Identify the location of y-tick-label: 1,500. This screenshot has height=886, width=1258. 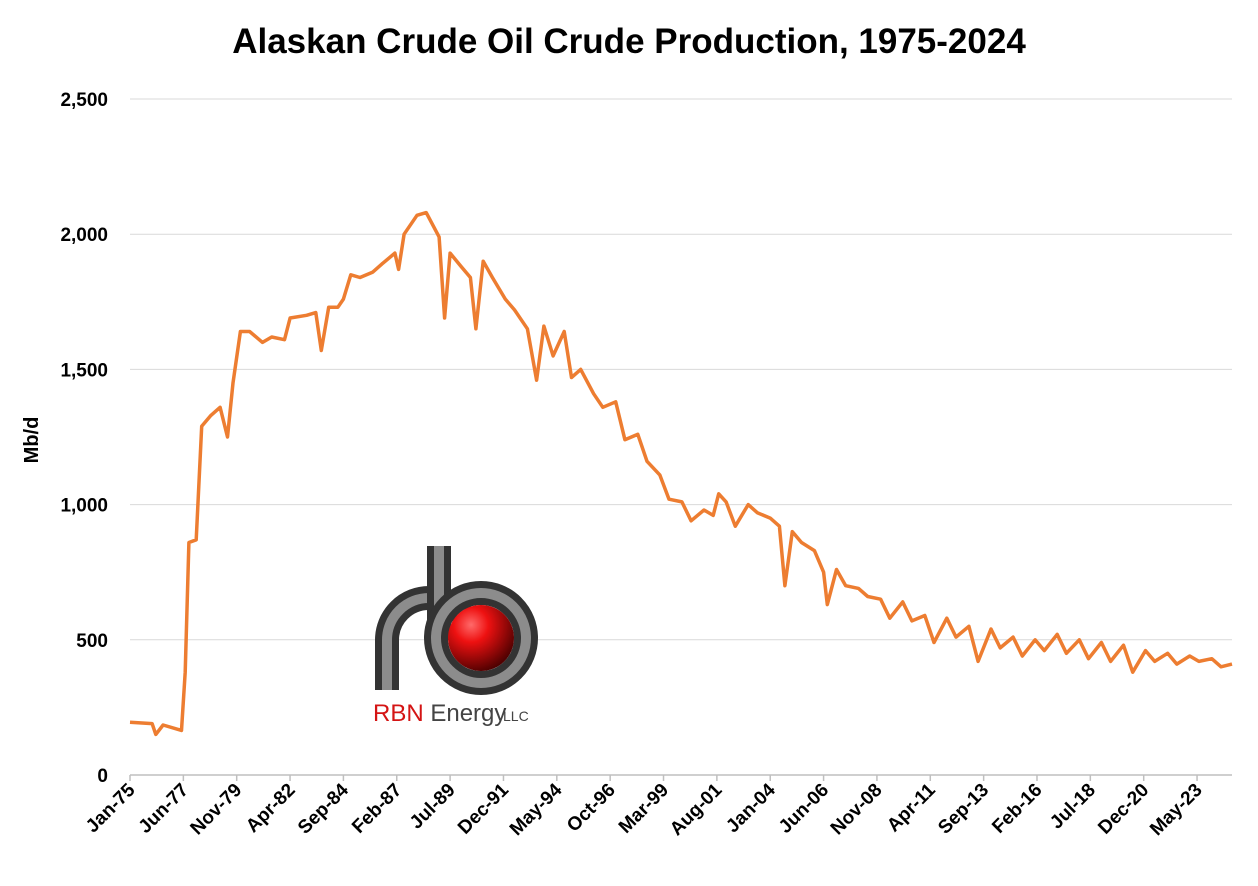
(84, 370).